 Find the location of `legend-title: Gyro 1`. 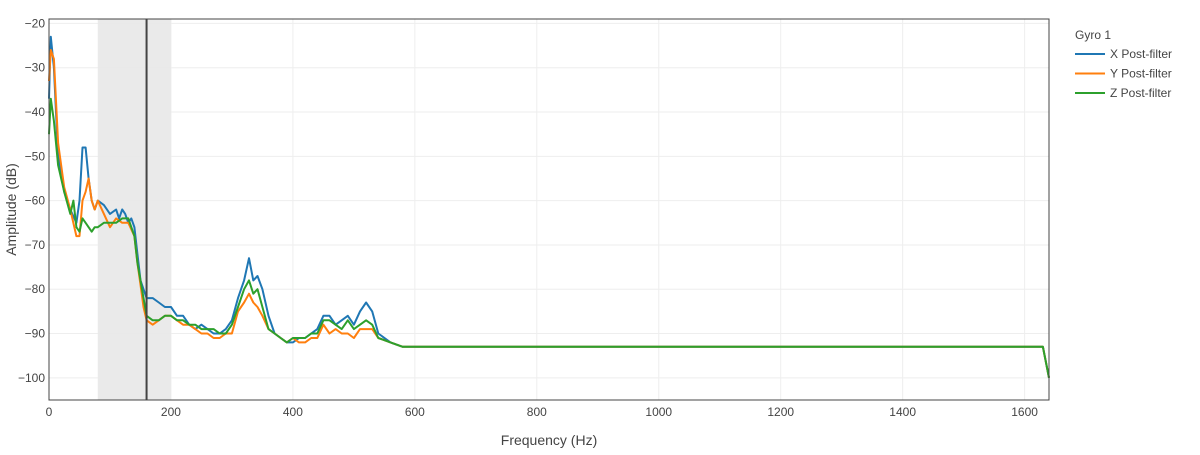

legend-title: Gyro 1 is located at coordinates (1093, 35).